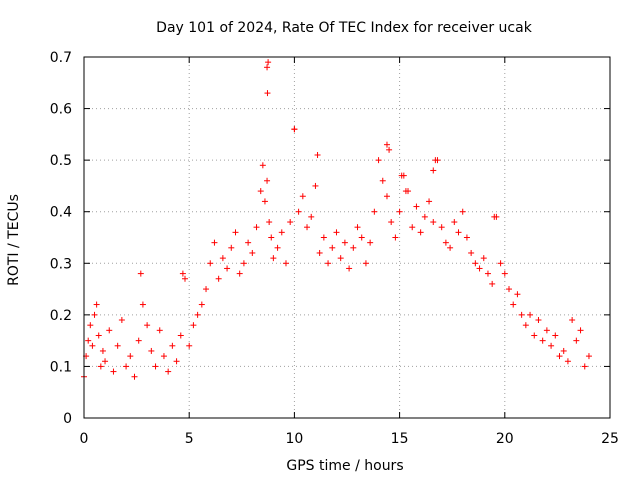 The image size is (640, 480). Describe the element at coordinates (294, 439) in the screenshot. I see `x-tick-label: 10` at that location.